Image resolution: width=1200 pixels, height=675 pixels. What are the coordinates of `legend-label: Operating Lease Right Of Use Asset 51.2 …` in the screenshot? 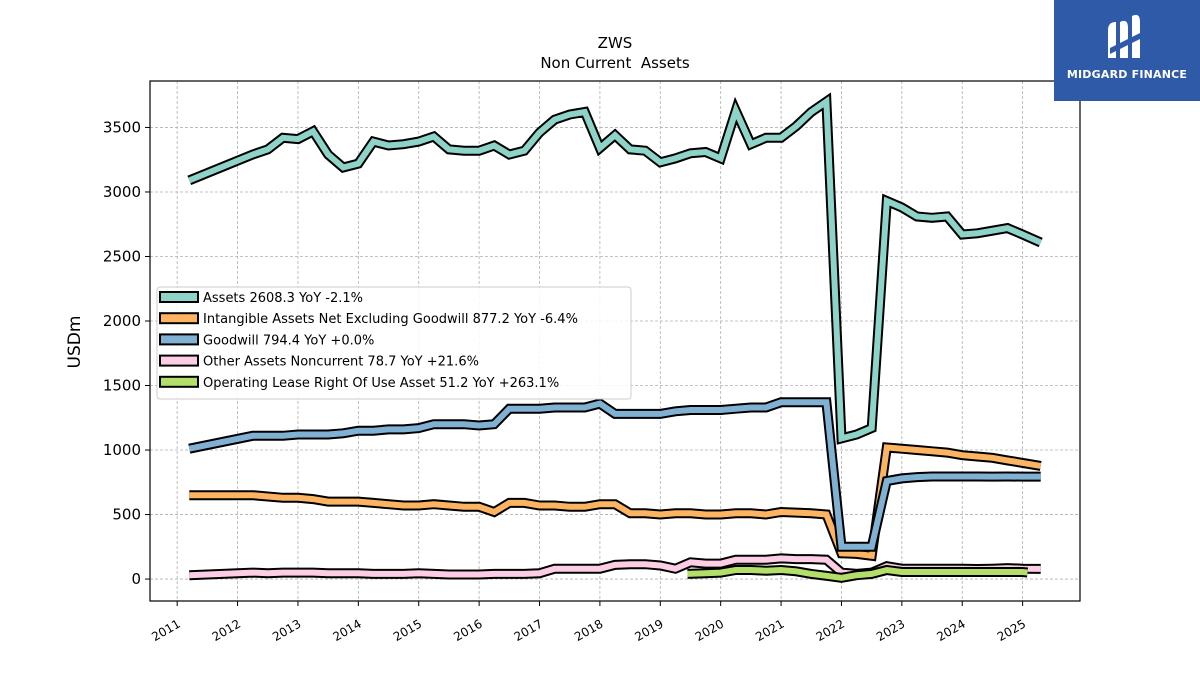 It's located at (381, 383).